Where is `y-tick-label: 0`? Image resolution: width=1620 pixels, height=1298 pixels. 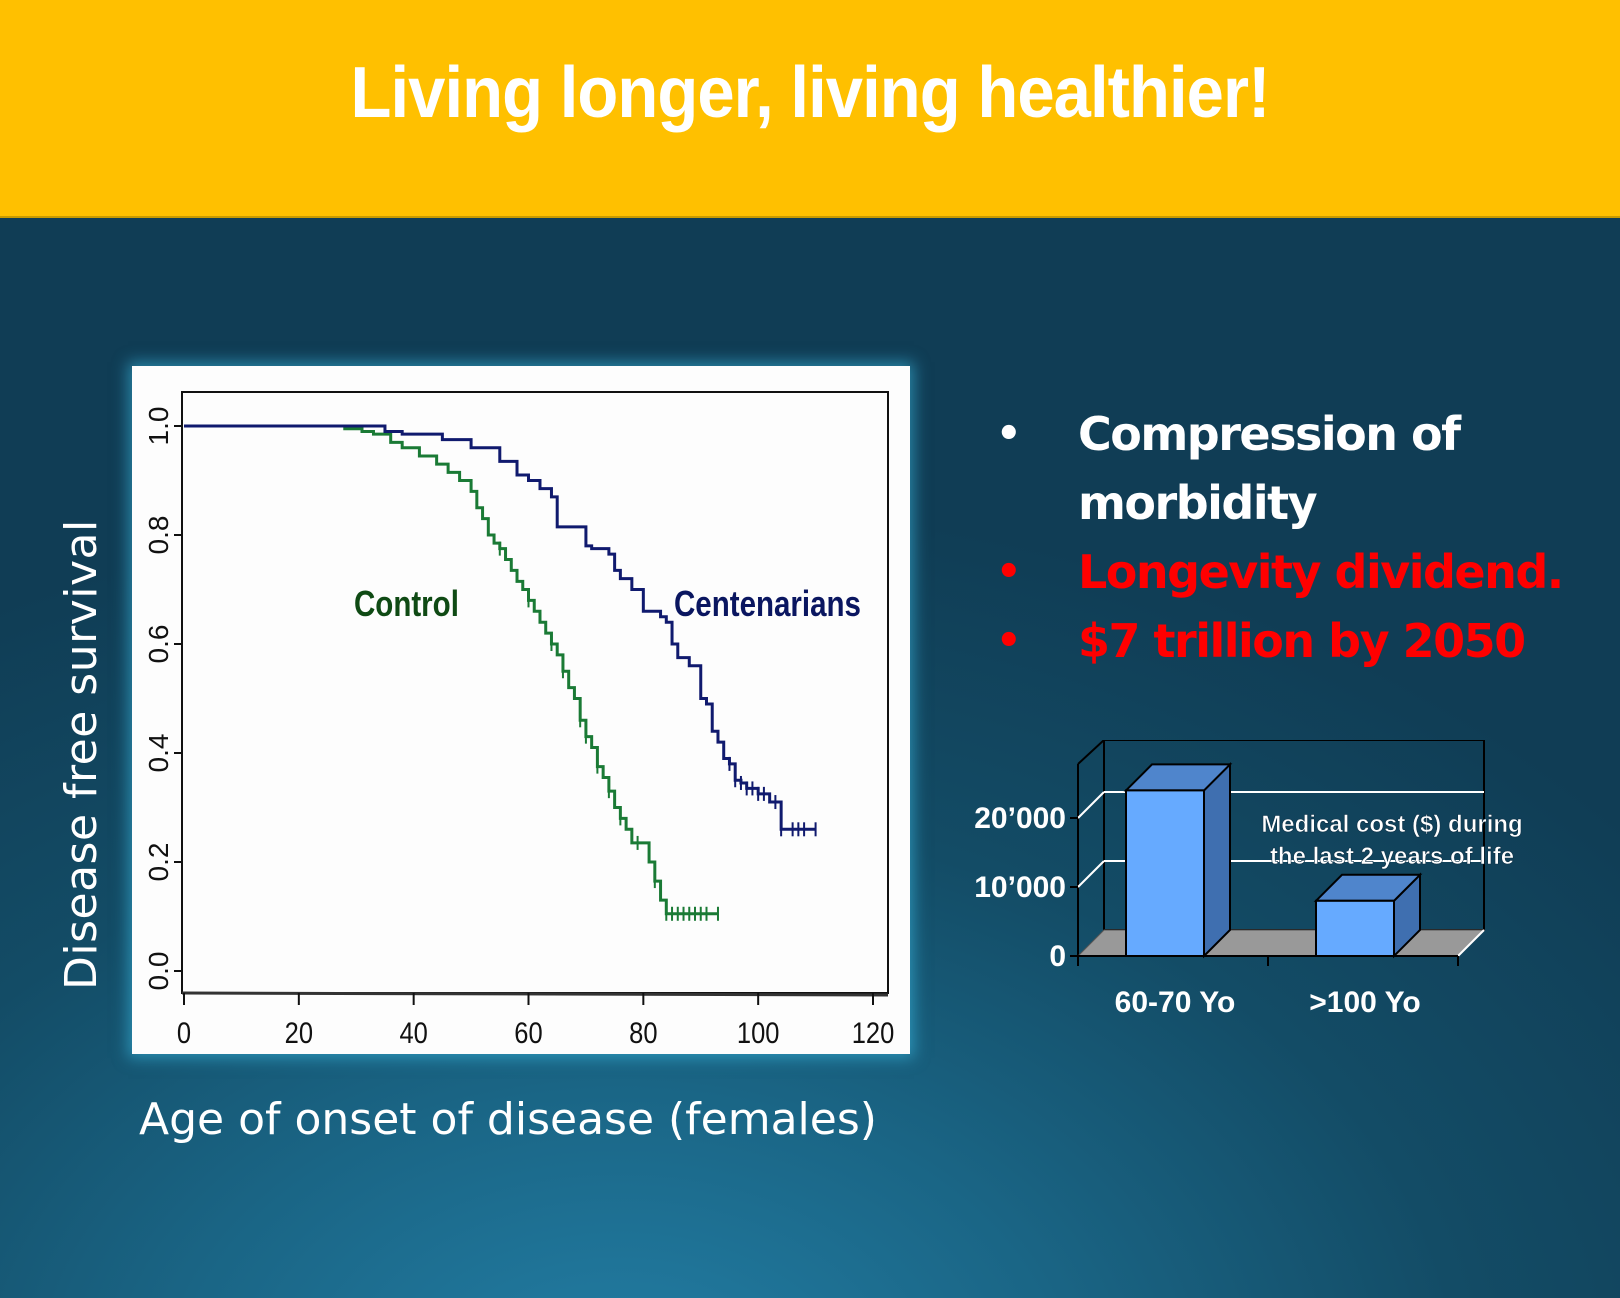
y-tick-label: 0 is located at coordinates (1057, 956).